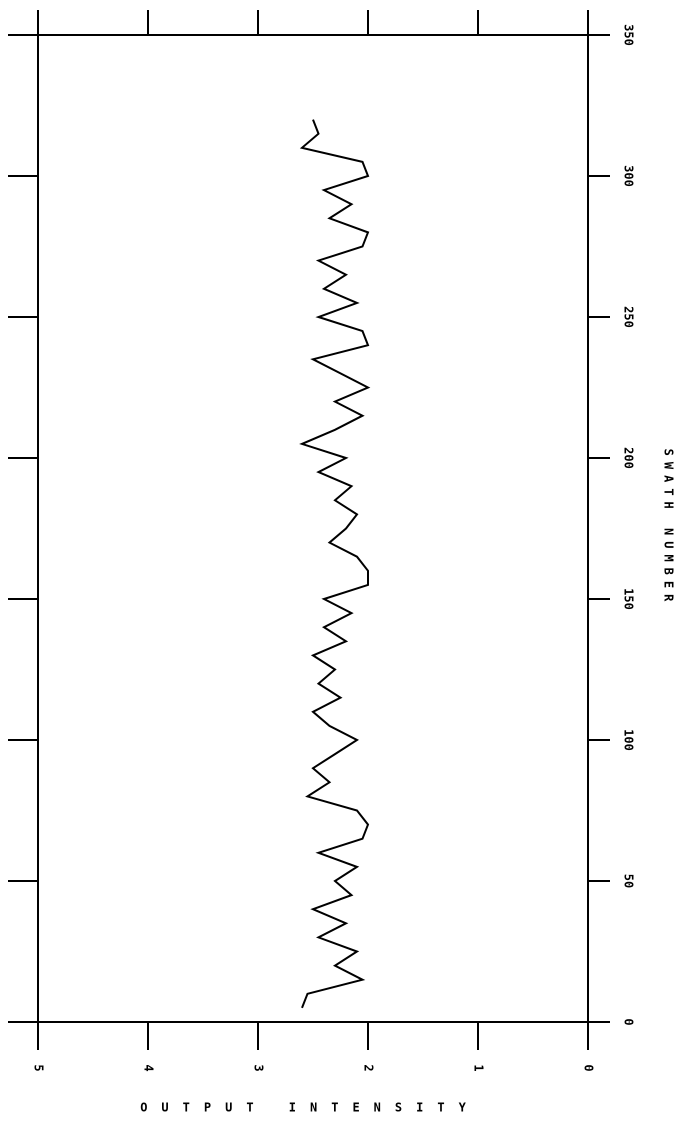 The image size is (682, 1127). I want to click on x-tick-label: 200, so click(629, 458).